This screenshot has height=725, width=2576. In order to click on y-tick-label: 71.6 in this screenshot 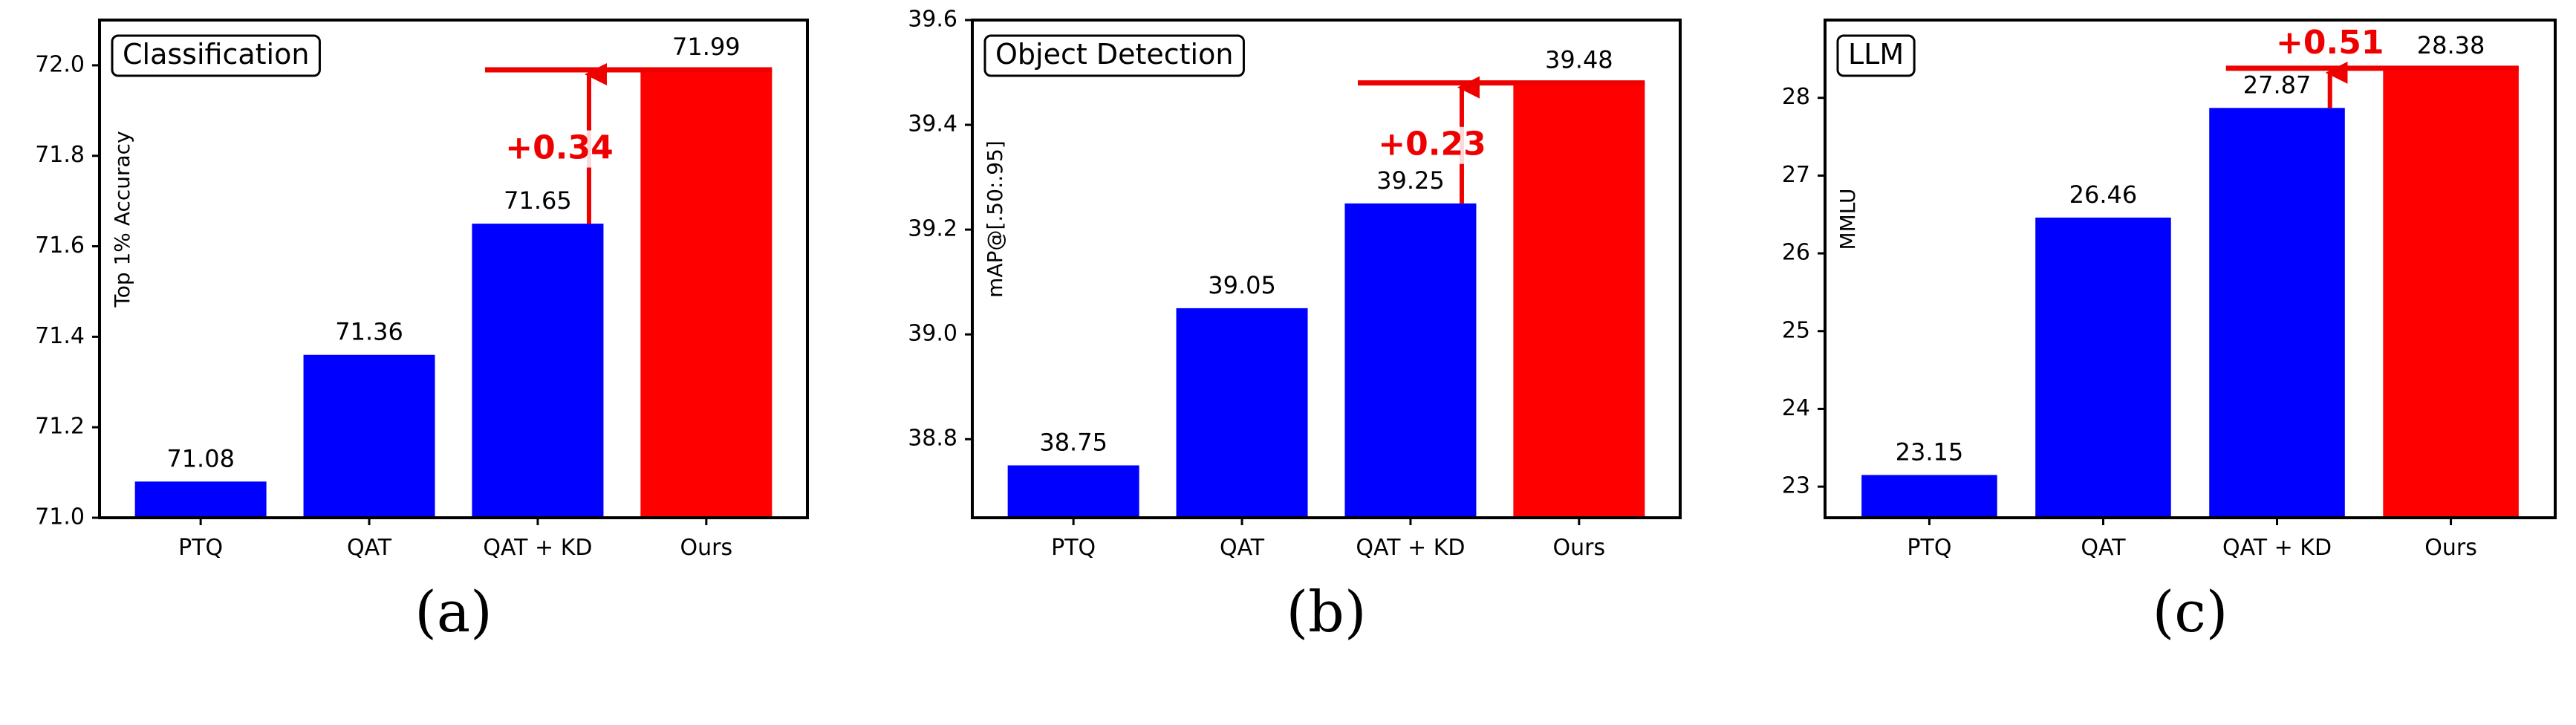, I will do `click(60, 246)`.